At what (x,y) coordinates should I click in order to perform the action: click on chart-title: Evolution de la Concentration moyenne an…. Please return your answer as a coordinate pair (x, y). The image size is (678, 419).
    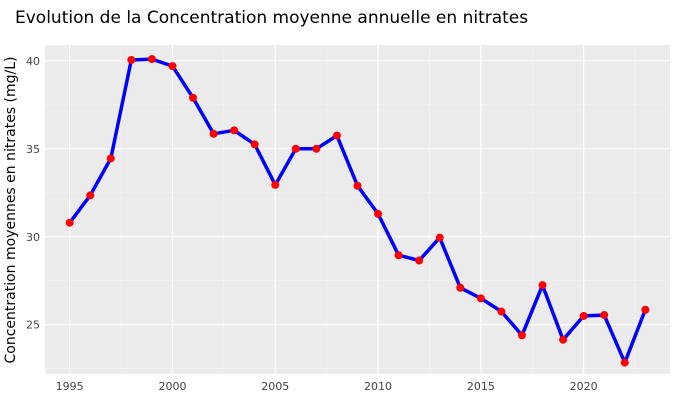
    Looking at the image, I should click on (271, 18).